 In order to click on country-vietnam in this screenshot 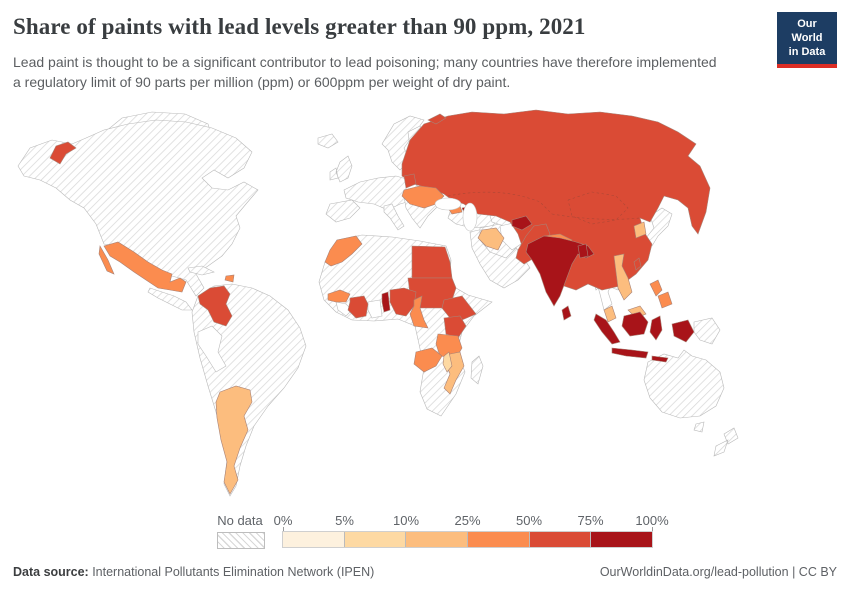, I will do `click(623, 277)`.